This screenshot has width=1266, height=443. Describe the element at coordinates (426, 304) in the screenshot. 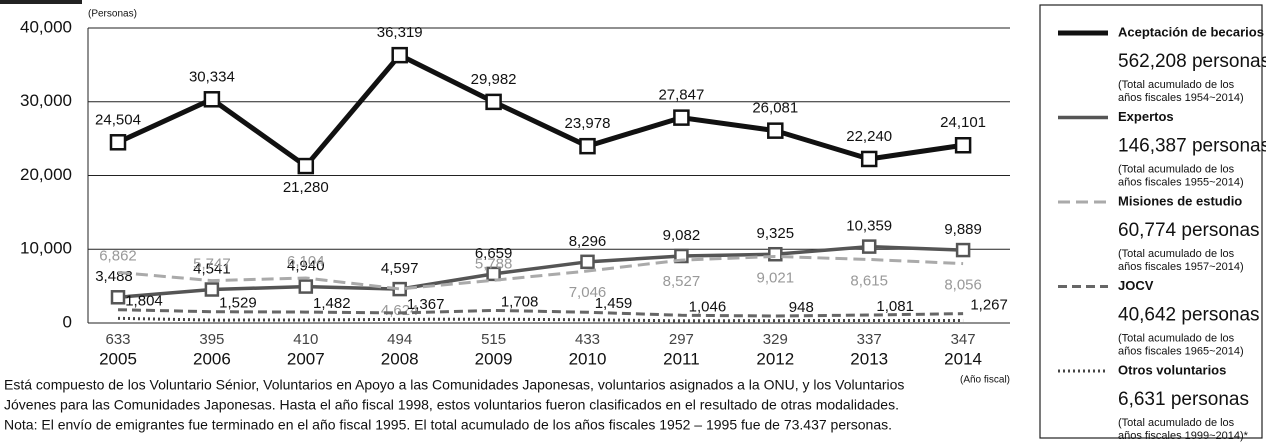

I see `value-label: 1,367` at that location.